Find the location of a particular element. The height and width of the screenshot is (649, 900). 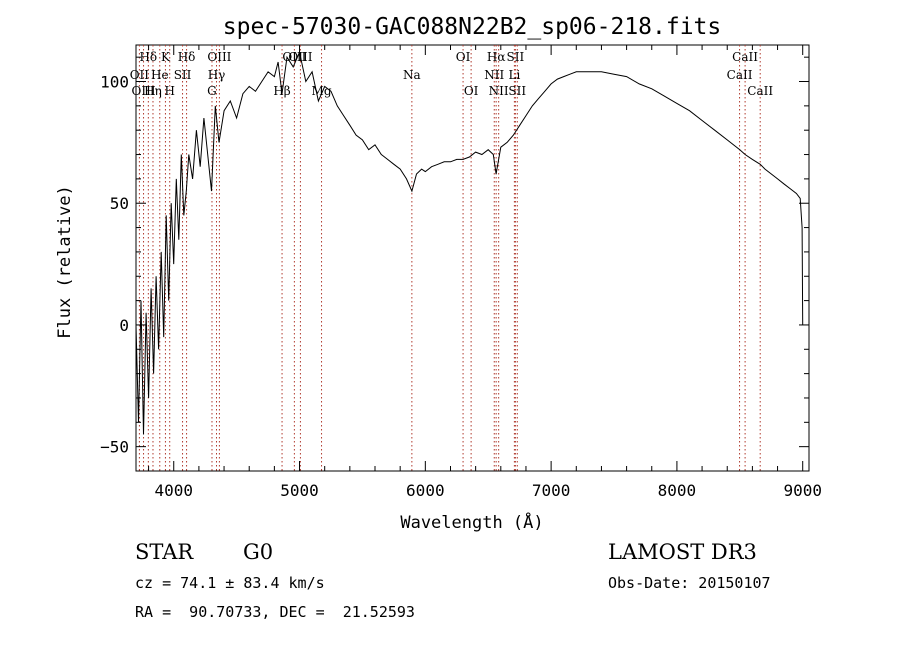

x-tick-label-0: 4000 is located at coordinates (173, 490).